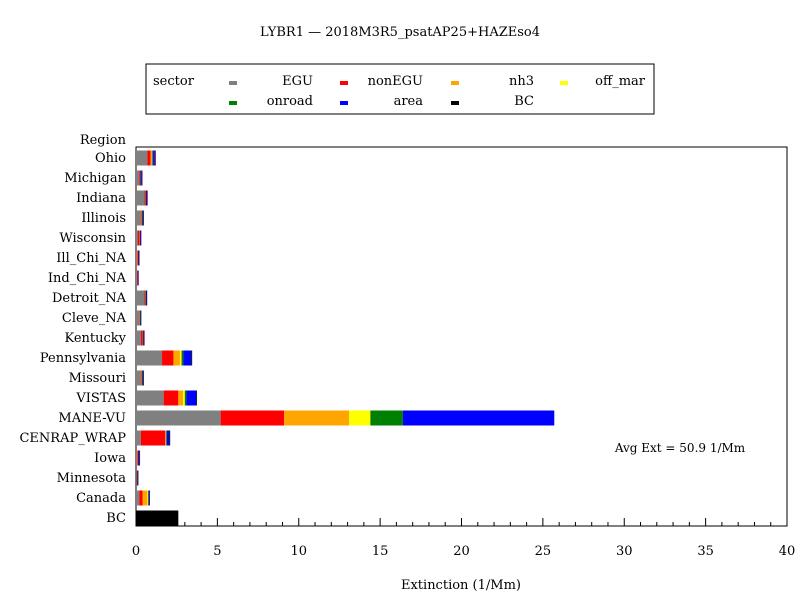 The width and height of the screenshot is (800, 604). Describe the element at coordinates (400, 32) in the screenshot. I see `chart-title: LYBR1 — 2018M3R5_psatAP25+HAZEso4` at that location.